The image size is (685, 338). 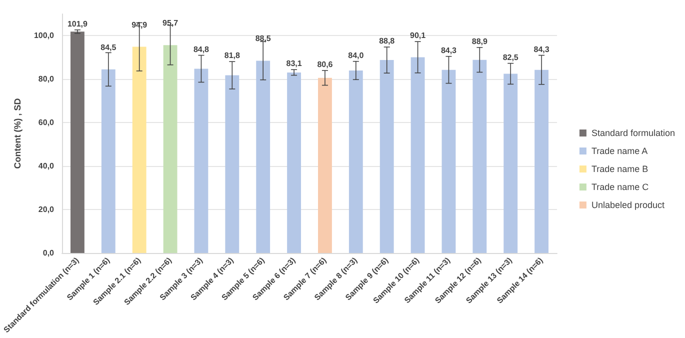 What do you see at coordinates (44, 35) in the screenshot?
I see `y-tick-label: 100,0` at bounding box center [44, 35].